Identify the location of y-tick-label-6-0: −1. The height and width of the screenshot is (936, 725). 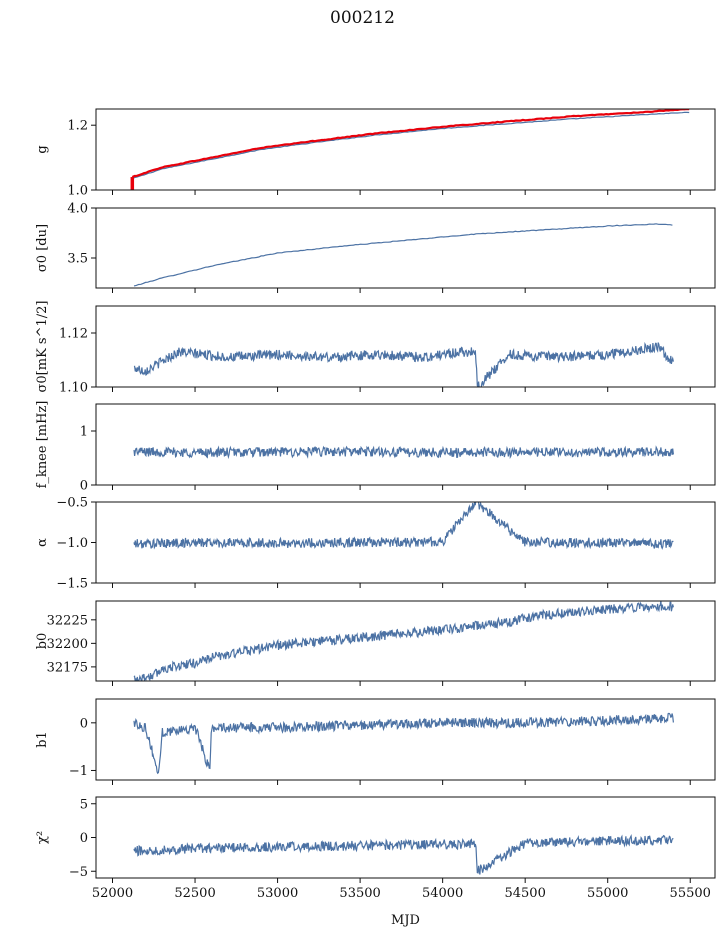
(78, 771).